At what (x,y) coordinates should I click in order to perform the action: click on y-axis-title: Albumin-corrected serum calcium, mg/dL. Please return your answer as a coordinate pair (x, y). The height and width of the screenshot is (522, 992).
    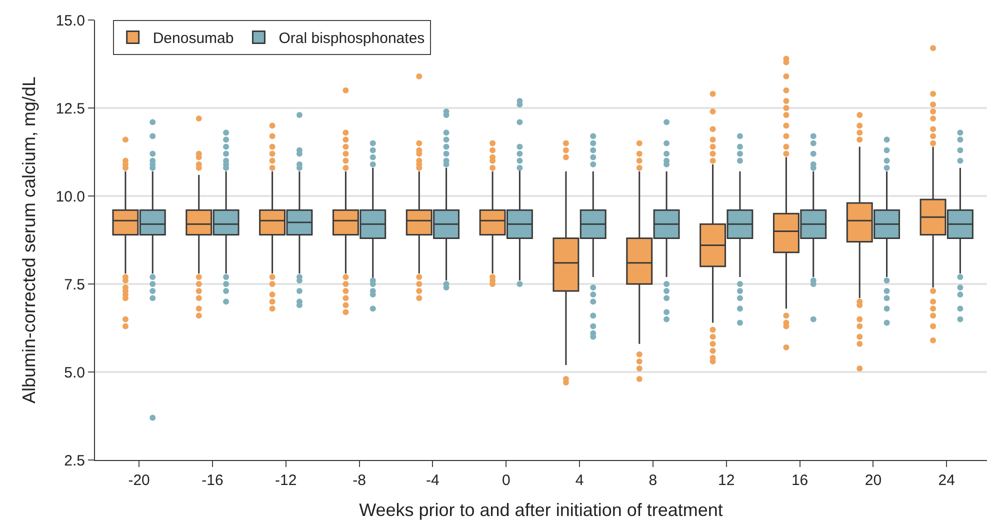
    Looking at the image, I should click on (28, 240).